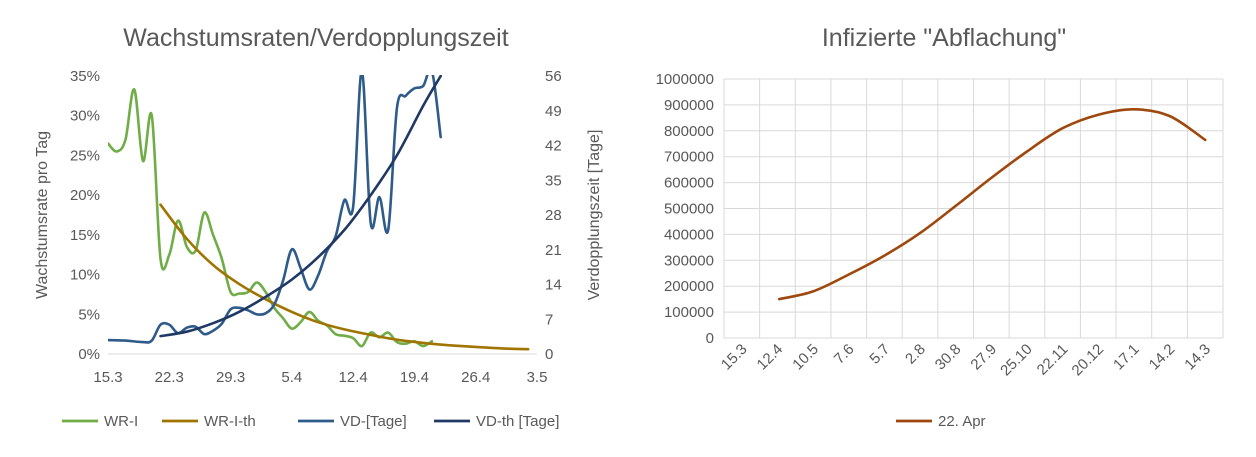  What do you see at coordinates (291, 377) in the screenshot?
I see `chart1-x-tick-label: 5.4` at bounding box center [291, 377].